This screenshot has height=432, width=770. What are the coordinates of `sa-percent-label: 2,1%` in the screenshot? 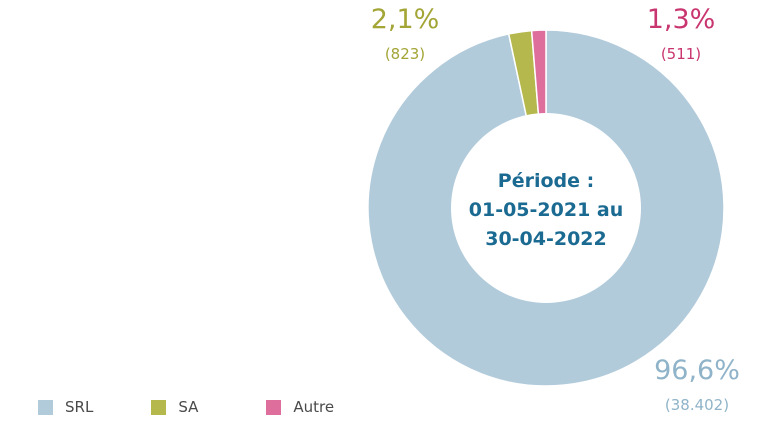 It's located at (405, 19).